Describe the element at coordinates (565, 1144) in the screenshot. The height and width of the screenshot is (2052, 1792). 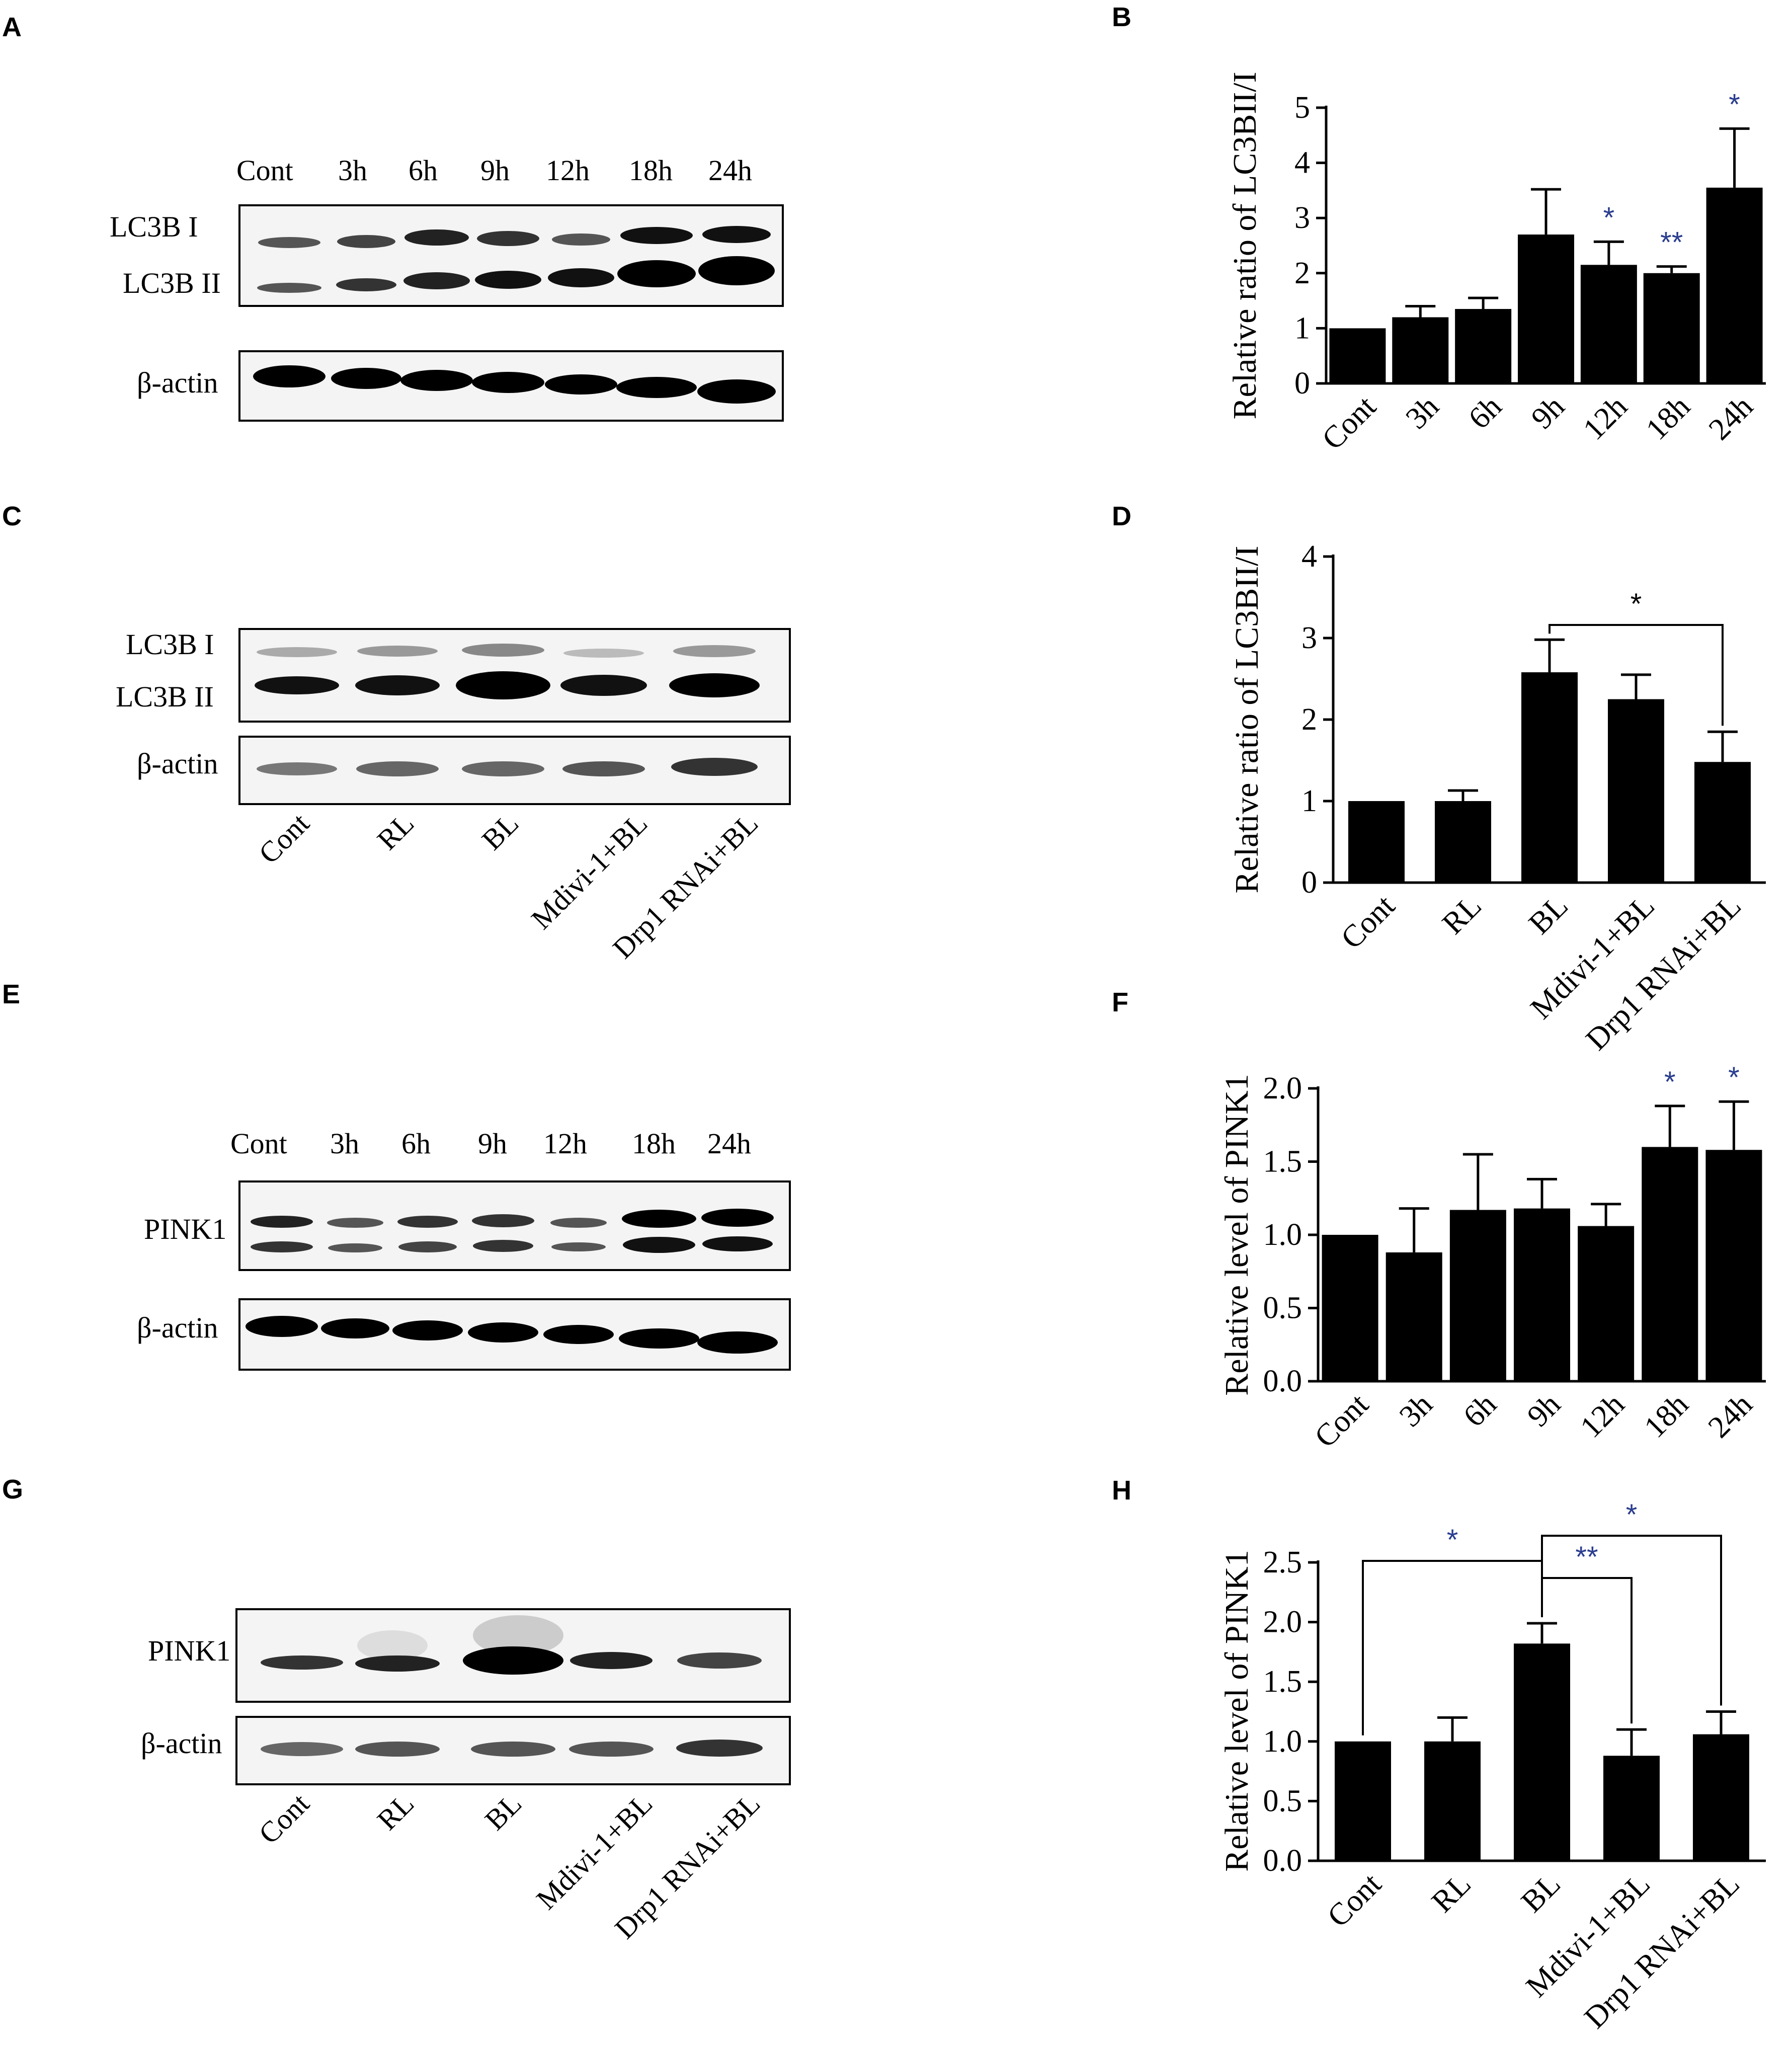
I see `lane-label: 12h` at that location.